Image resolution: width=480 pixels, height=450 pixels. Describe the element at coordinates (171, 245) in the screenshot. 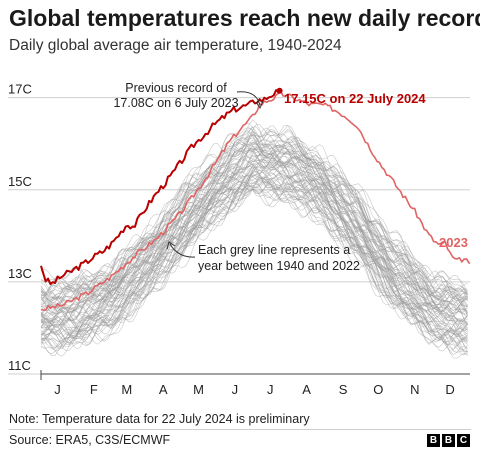

I see `grey-lines-arrowhead` at that location.